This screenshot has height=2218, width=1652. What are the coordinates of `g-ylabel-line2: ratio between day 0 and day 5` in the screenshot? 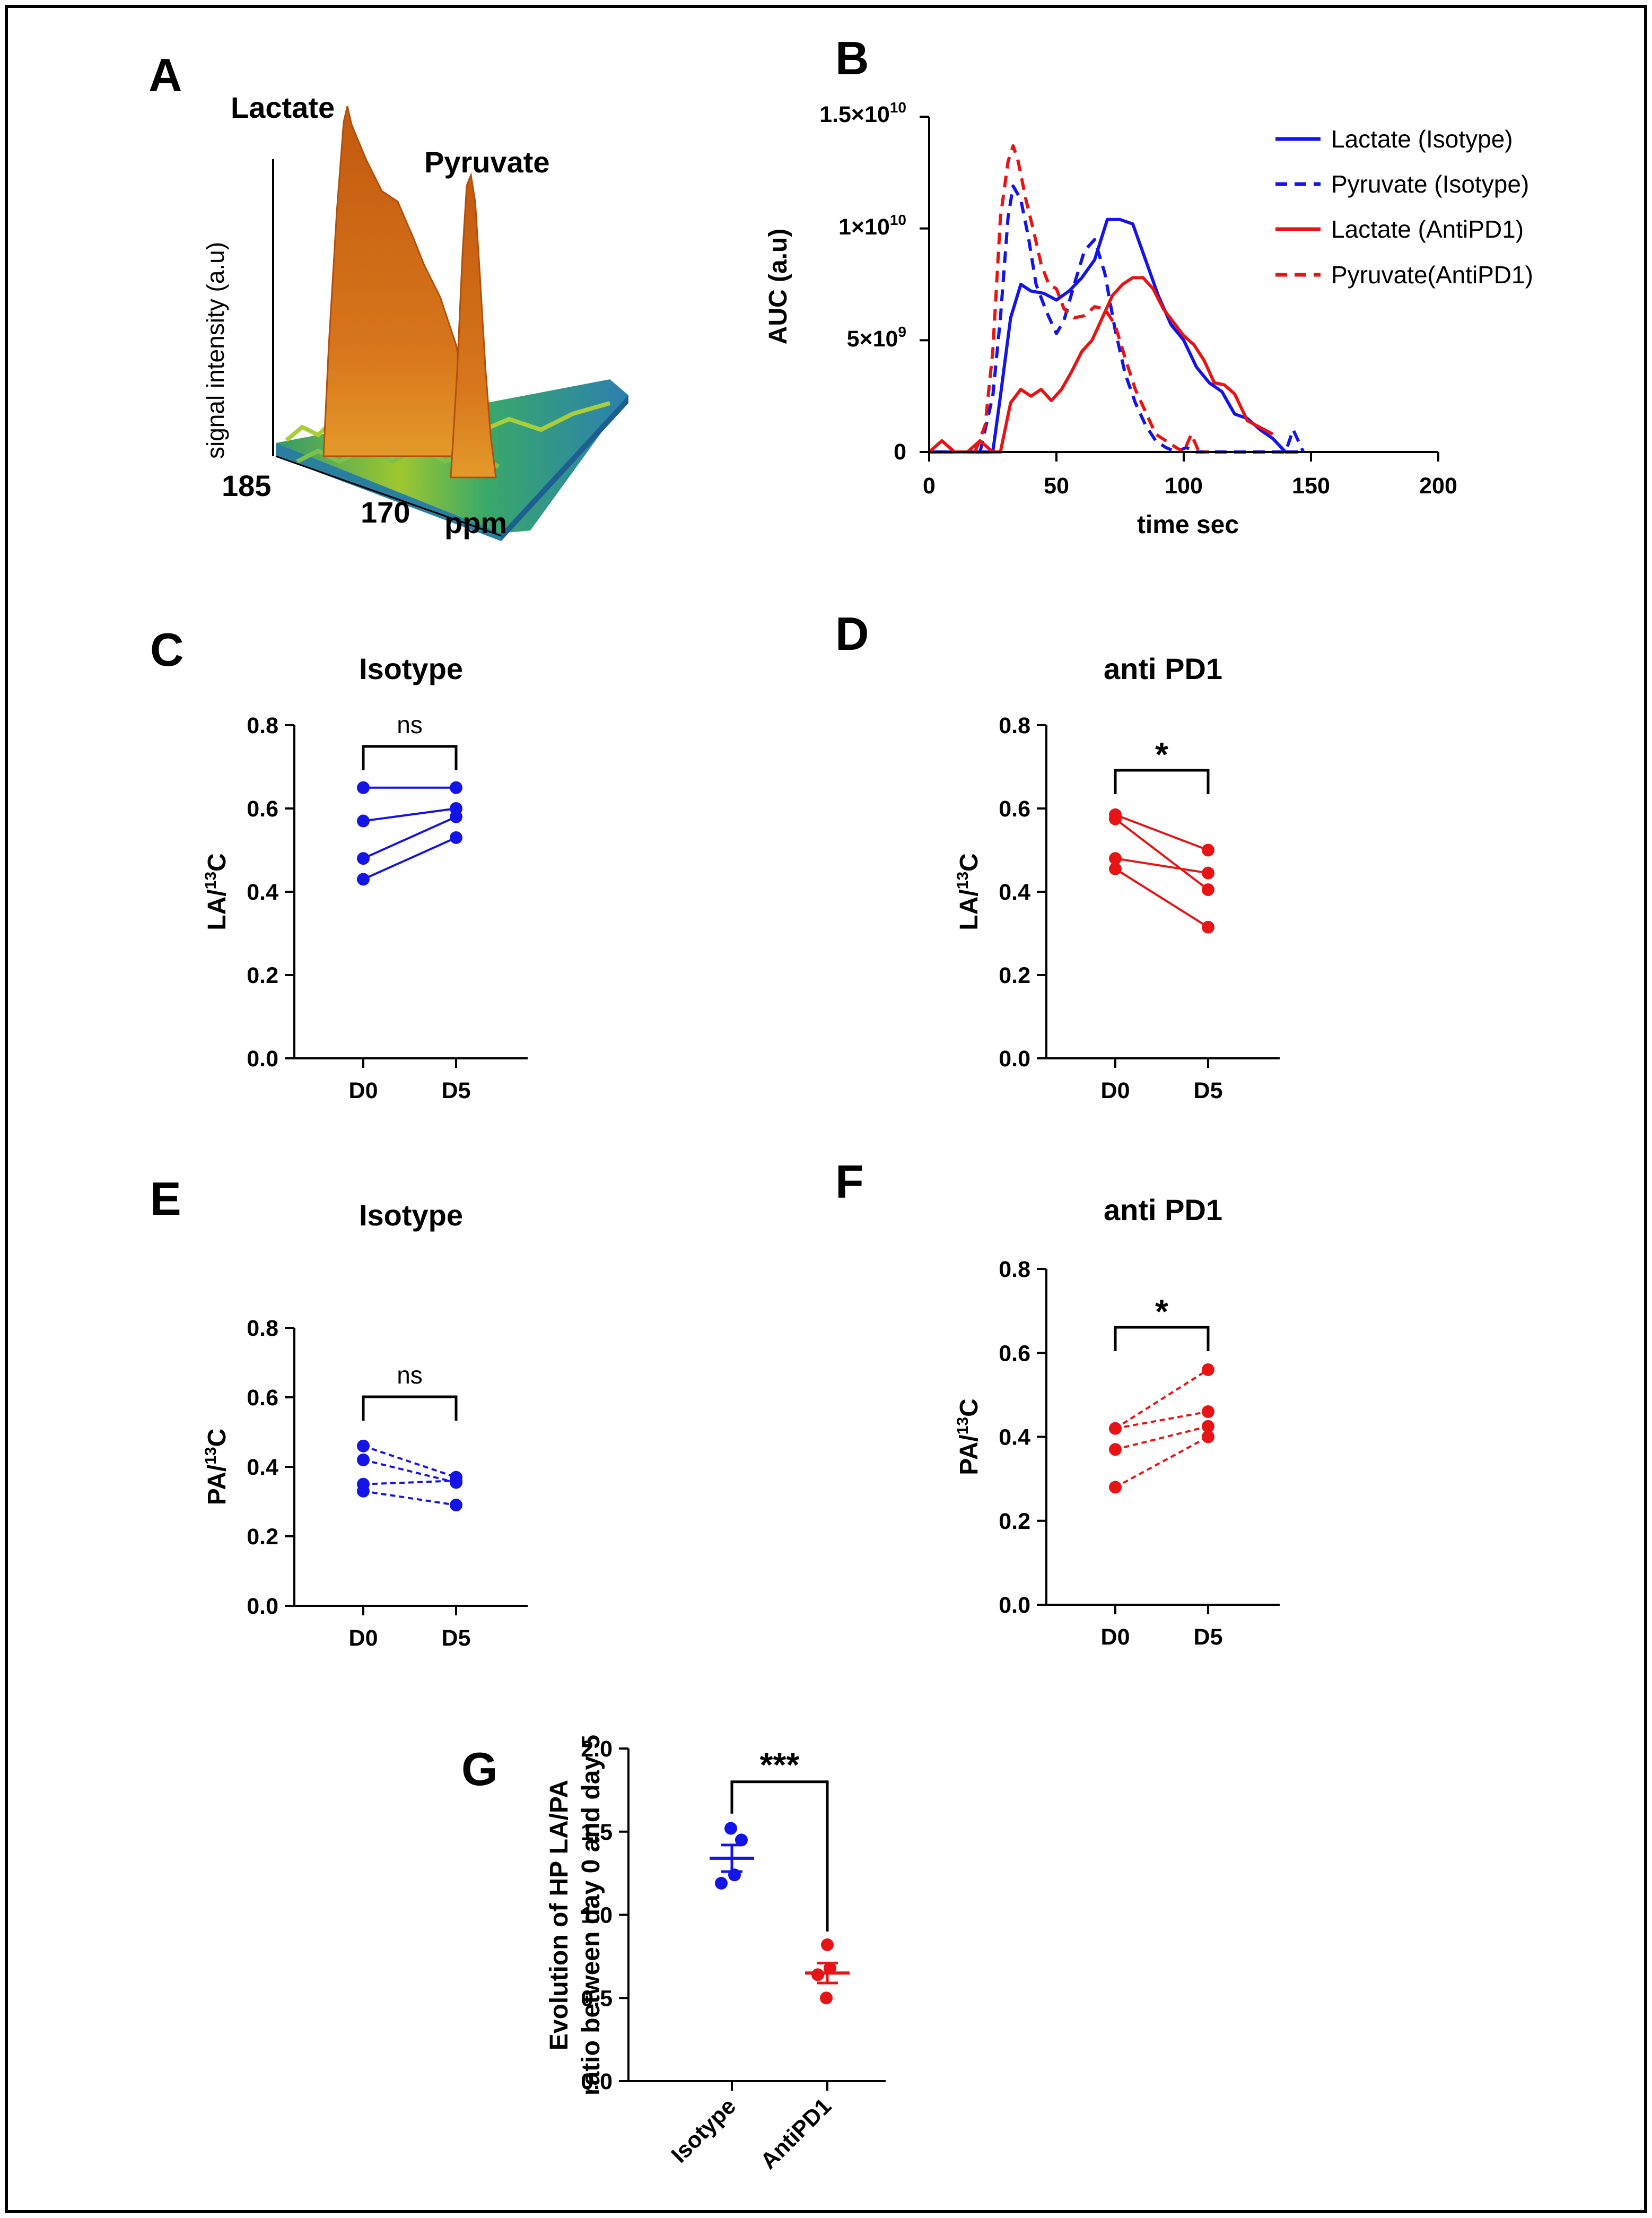 It's located at (591, 1915).